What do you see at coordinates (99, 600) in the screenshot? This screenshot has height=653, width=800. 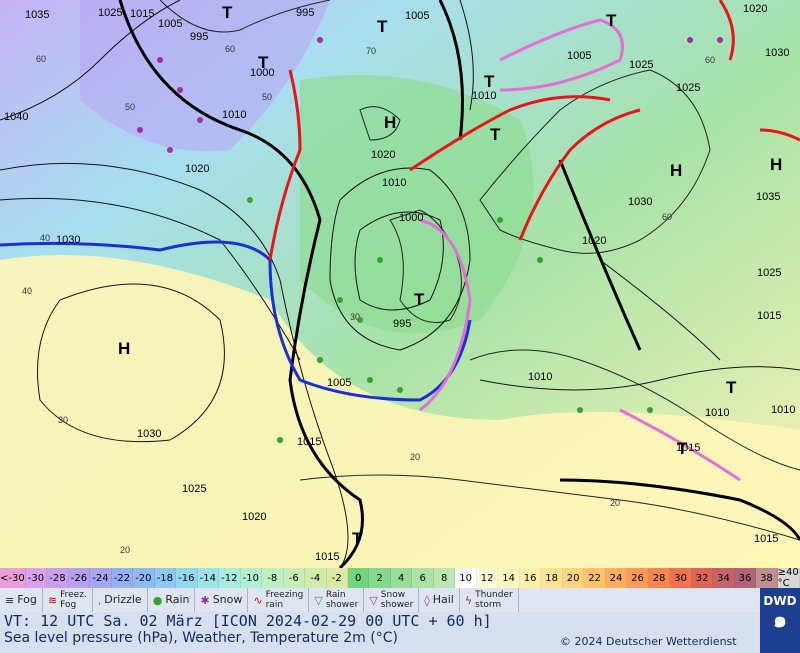 I see `drizzle-icon: ,` at bounding box center [99, 600].